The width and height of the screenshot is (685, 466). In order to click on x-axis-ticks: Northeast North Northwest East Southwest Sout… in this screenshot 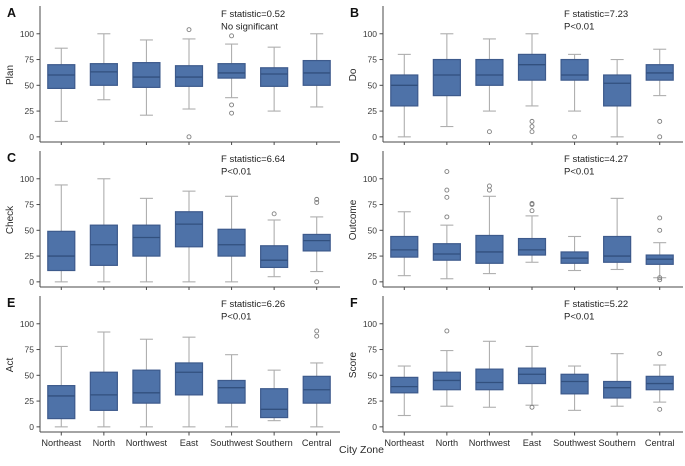, I will do `click(529, 440)`.